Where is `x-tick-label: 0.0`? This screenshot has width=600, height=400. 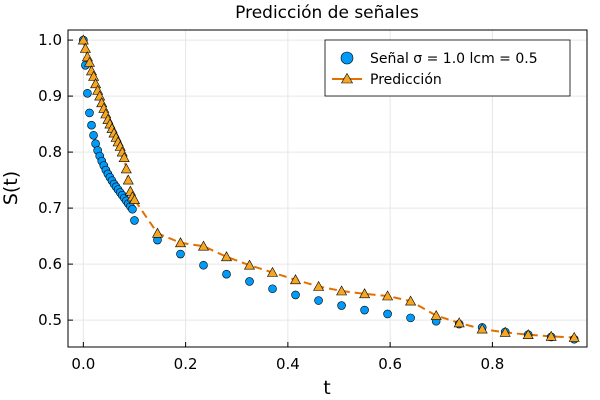
x-tick-label: 0.0 is located at coordinates (83, 364).